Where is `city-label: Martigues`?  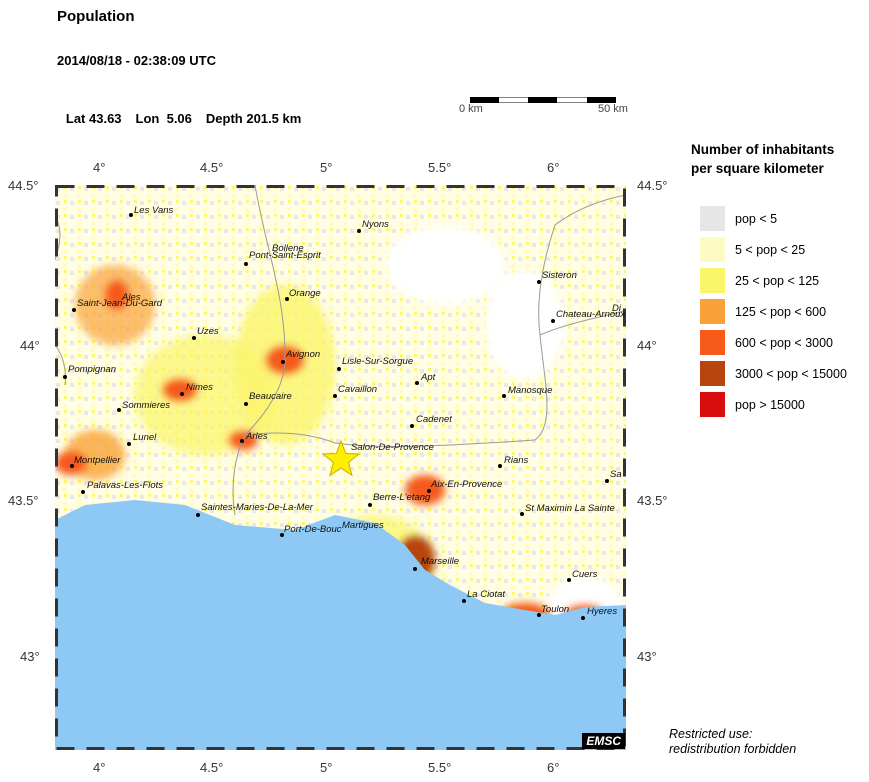
city-label: Martigues is located at coordinates (363, 525).